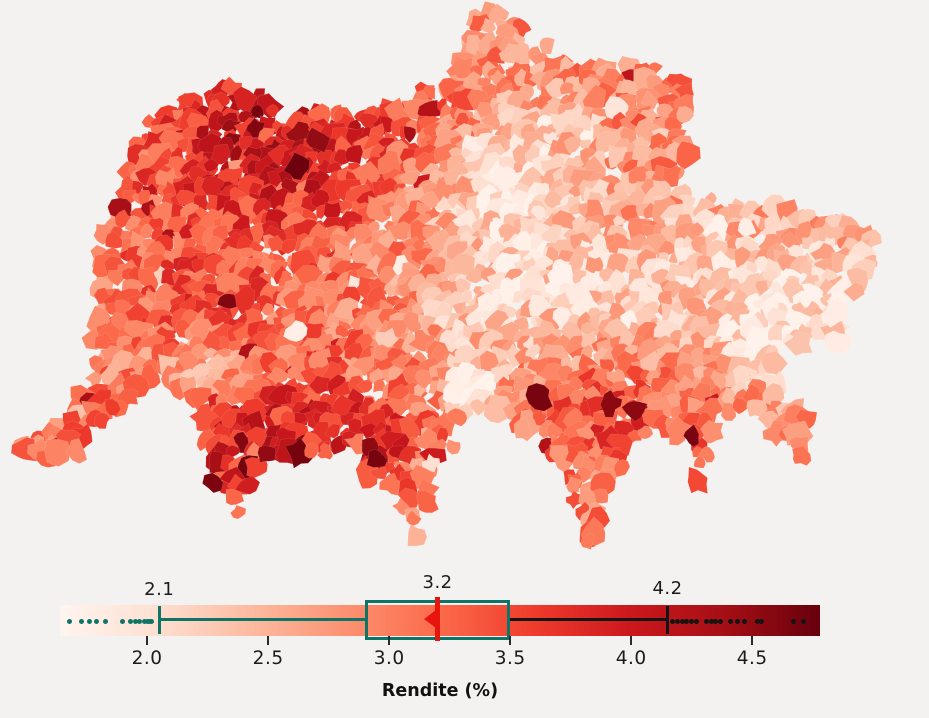 The height and width of the screenshot is (718, 929). What do you see at coordinates (667, 588) in the screenshot?
I see `whisker-high-label: 4.2` at bounding box center [667, 588].